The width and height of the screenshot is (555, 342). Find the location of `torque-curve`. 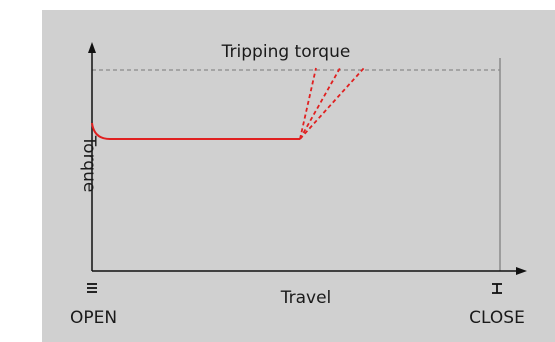

torque-curve is located at coordinates (195, 131).